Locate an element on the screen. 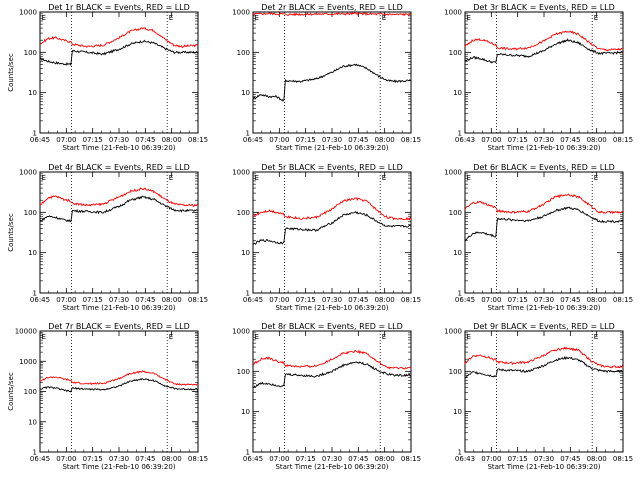  y-tick-label: 10000 is located at coordinates (26, 332).